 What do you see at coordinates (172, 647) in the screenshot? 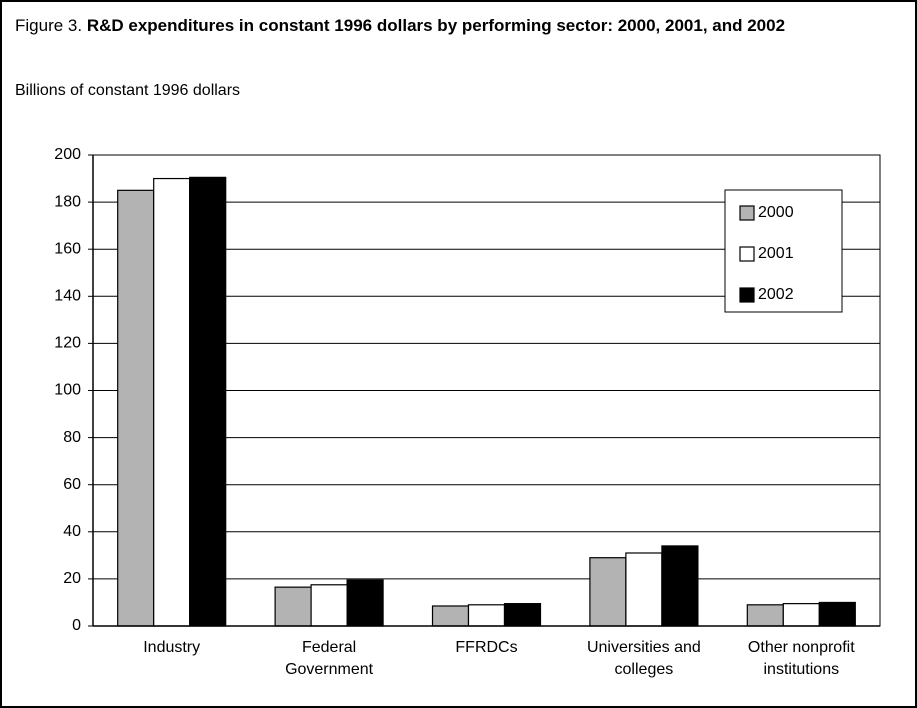
I see `x-tick-label: Industry` at bounding box center [172, 647].